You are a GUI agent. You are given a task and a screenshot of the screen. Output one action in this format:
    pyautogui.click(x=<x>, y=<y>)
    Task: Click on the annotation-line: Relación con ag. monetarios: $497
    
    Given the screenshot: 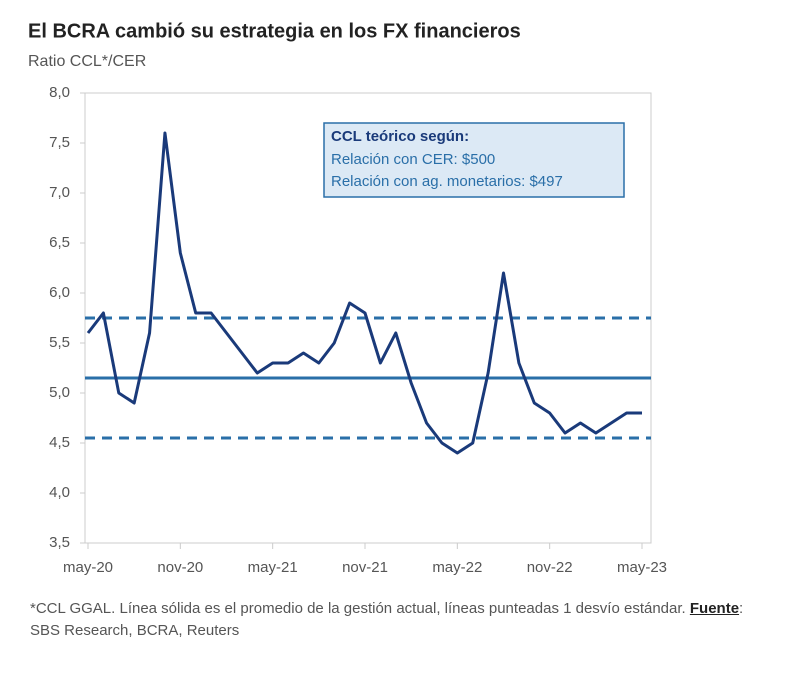 What is the action you would take?
    pyautogui.click(x=447, y=181)
    